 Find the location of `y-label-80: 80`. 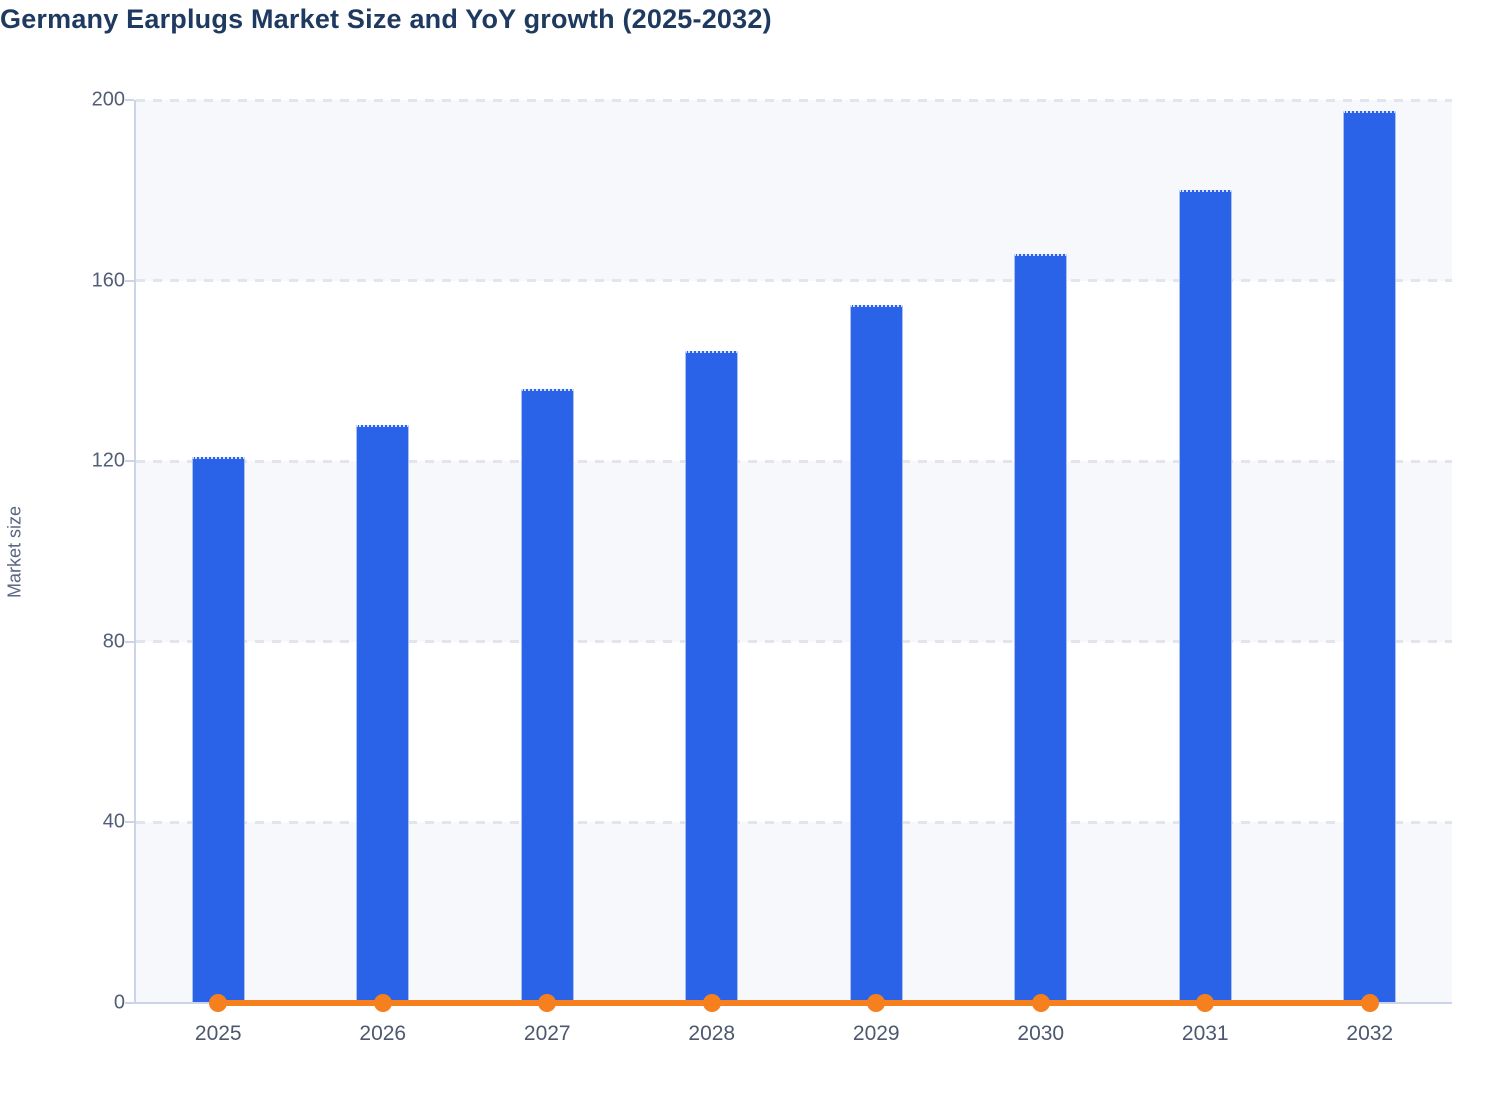

y-label-80: 80 is located at coordinates (113, 641).